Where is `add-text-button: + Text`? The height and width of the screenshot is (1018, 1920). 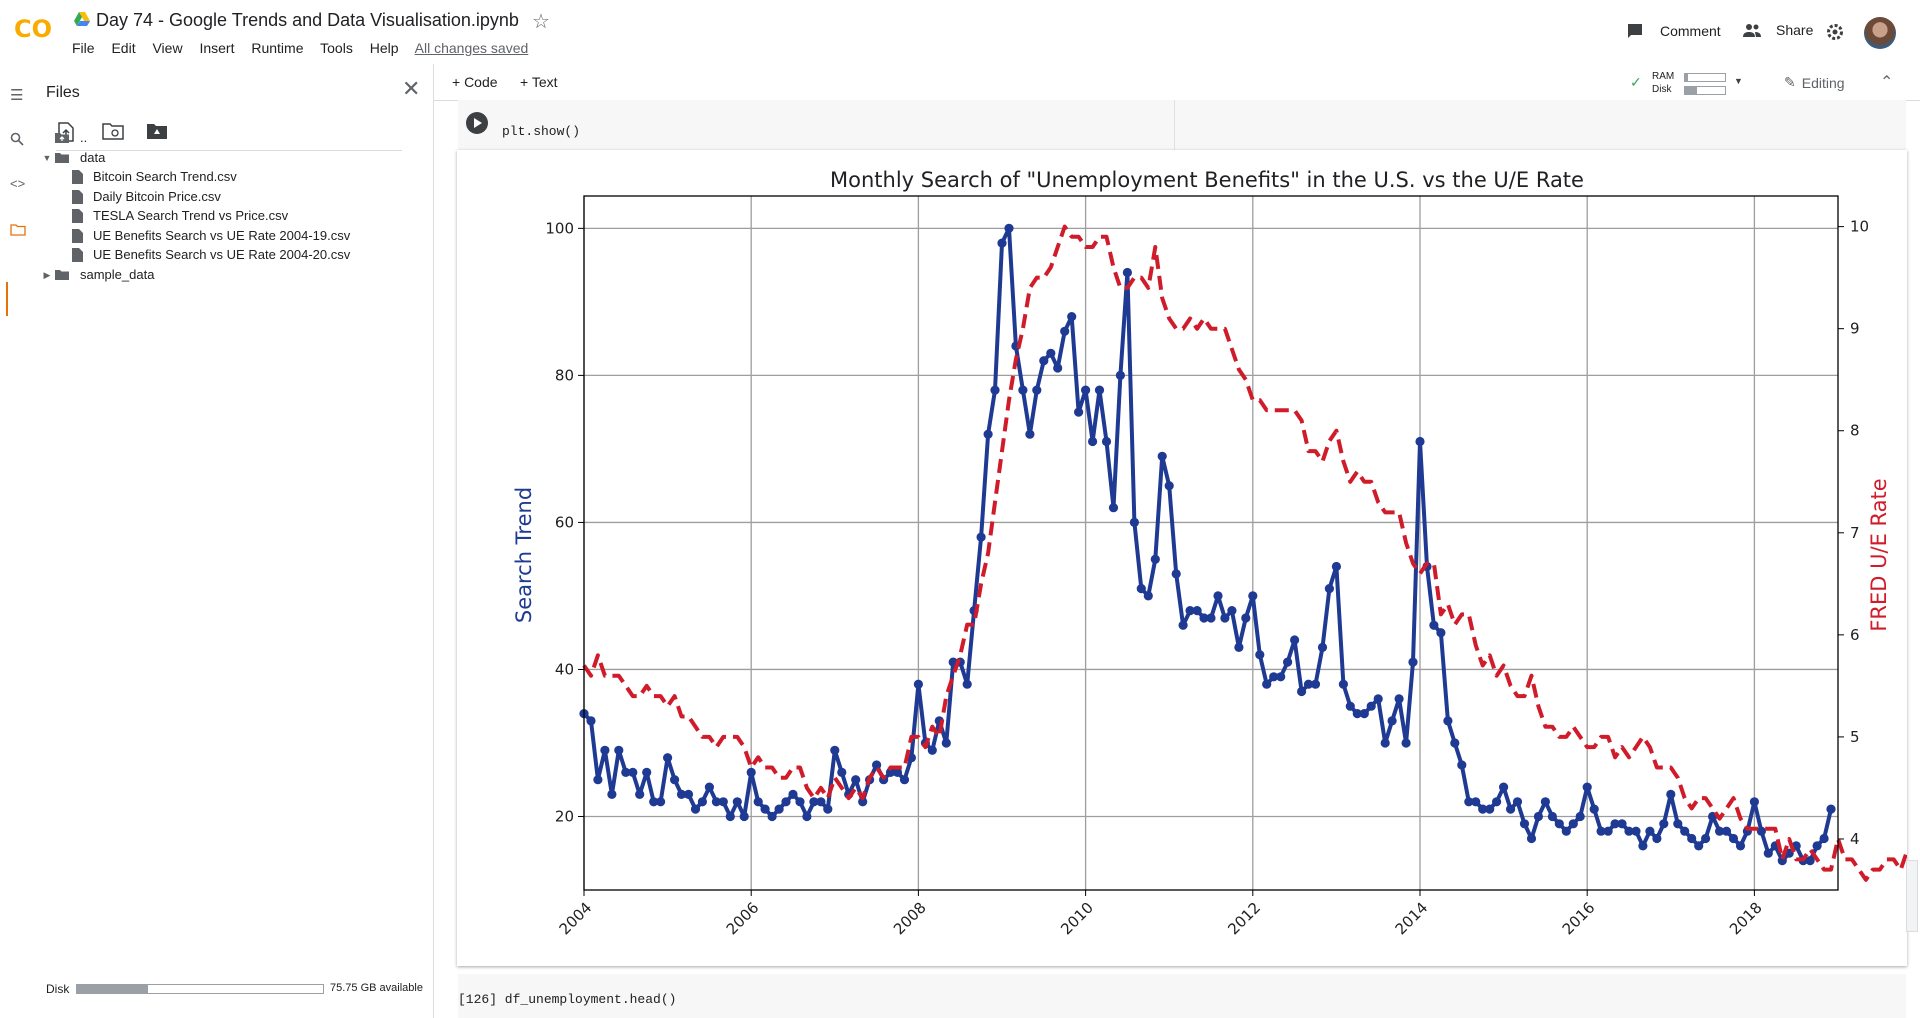 add-text-button: + Text is located at coordinates (539, 82).